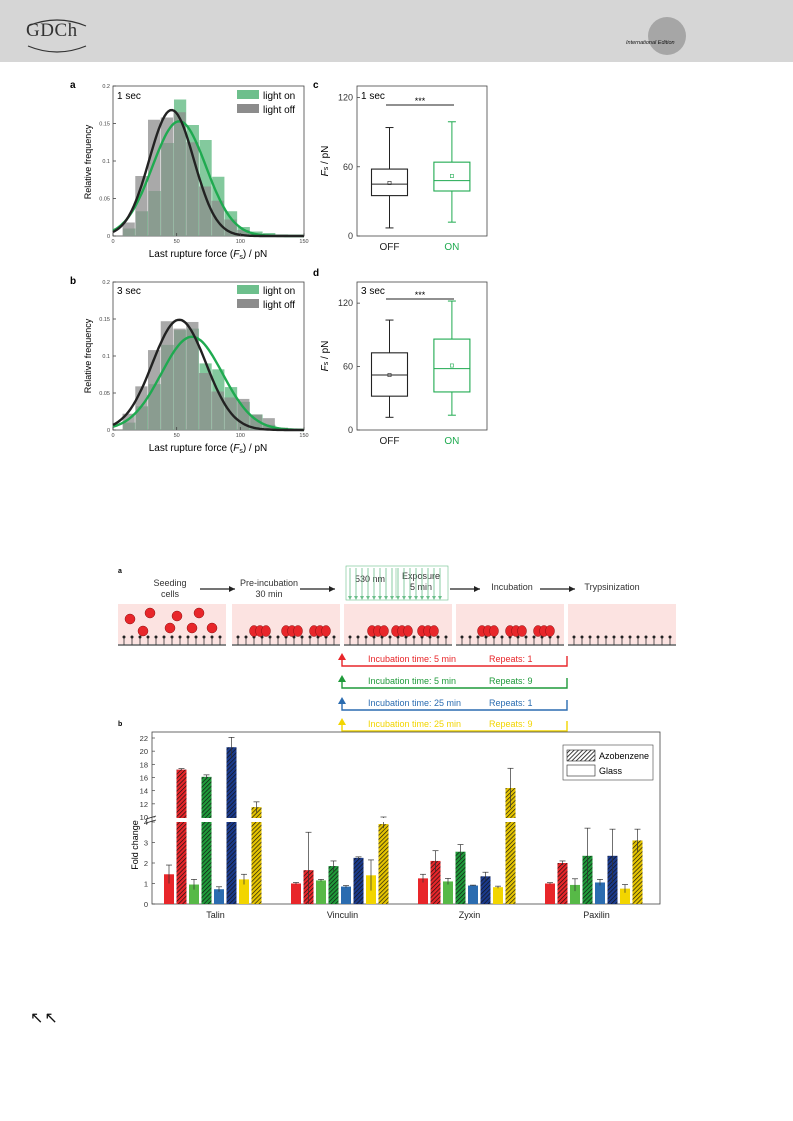 The height and width of the screenshot is (1121, 793). I want to click on mean-marker, so click(451, 365).